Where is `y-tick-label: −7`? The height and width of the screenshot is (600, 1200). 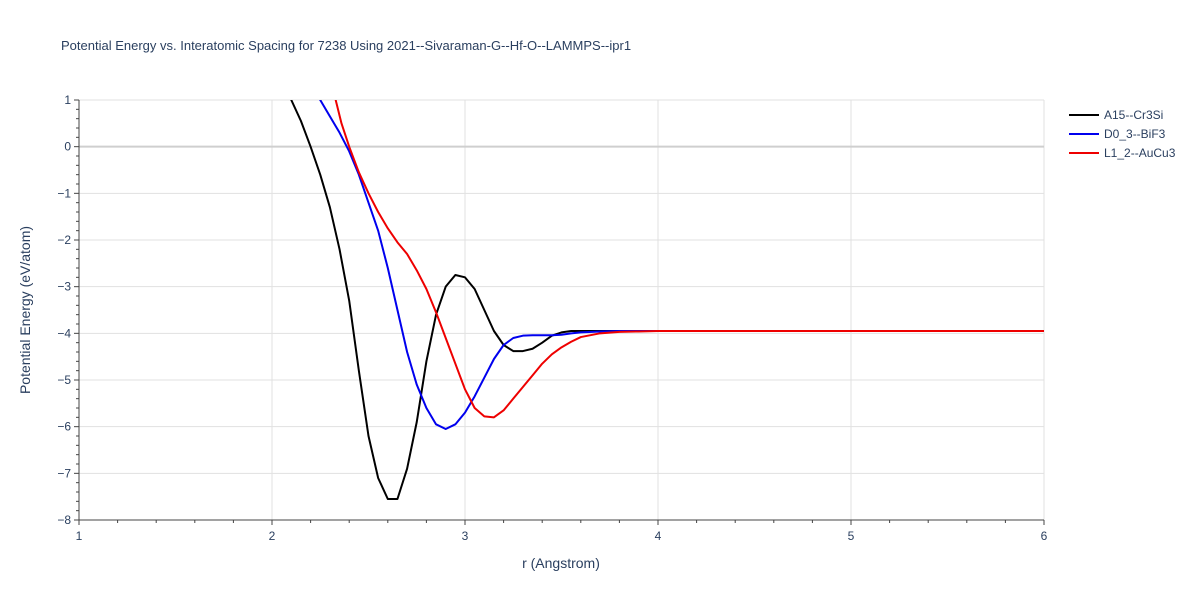 y-tick-label: −7 is located at coordinates (64, 473).